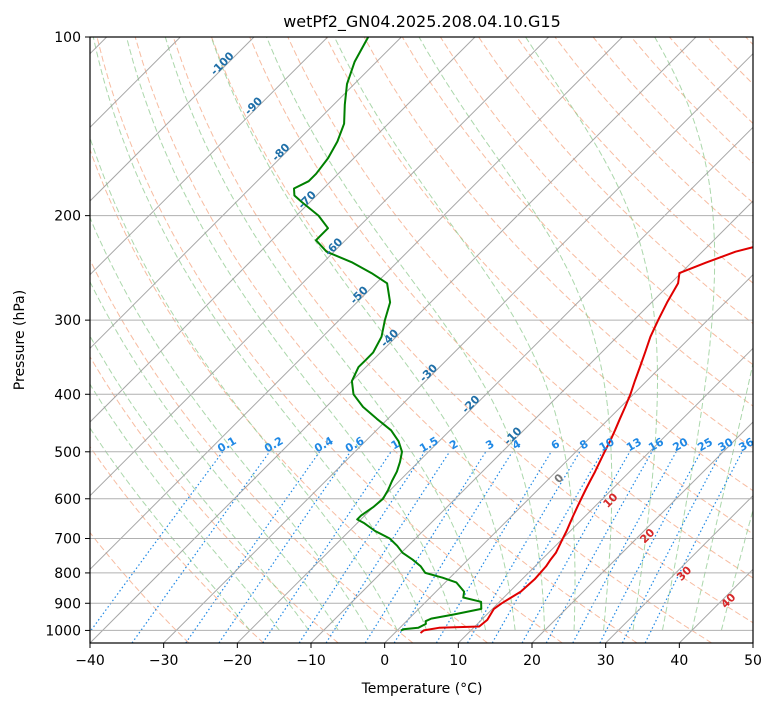 The width and height of the screenshot is (775, 708). What do you see at coordinates (67, 540) in the screenshot?
I see `y-tick-label: 700` at bounding box center [67, 540].